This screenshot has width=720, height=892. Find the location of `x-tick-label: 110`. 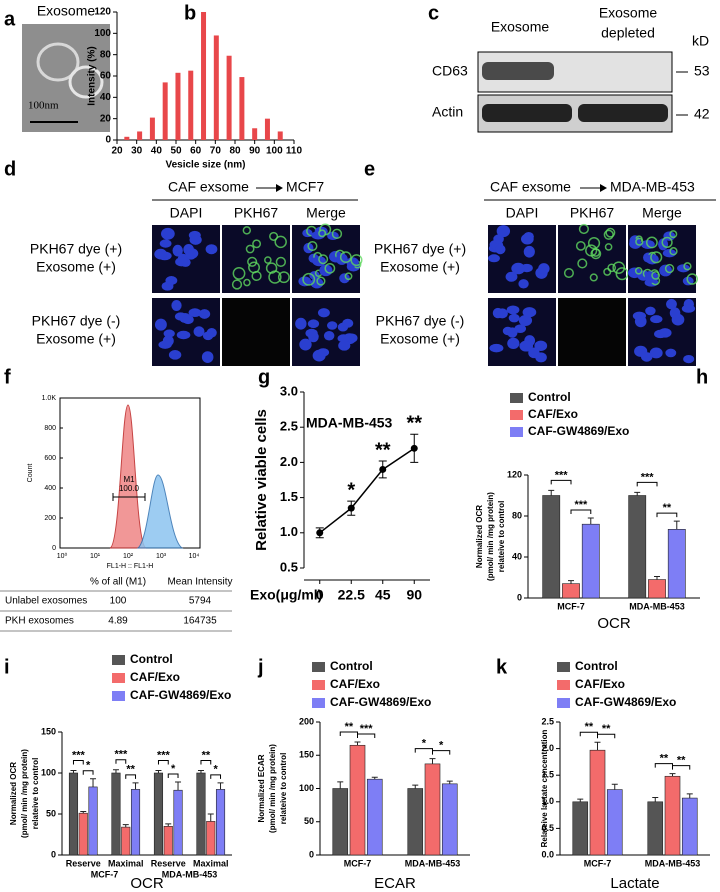

x-tick-label: 110 is located at coordinates (294, 151).